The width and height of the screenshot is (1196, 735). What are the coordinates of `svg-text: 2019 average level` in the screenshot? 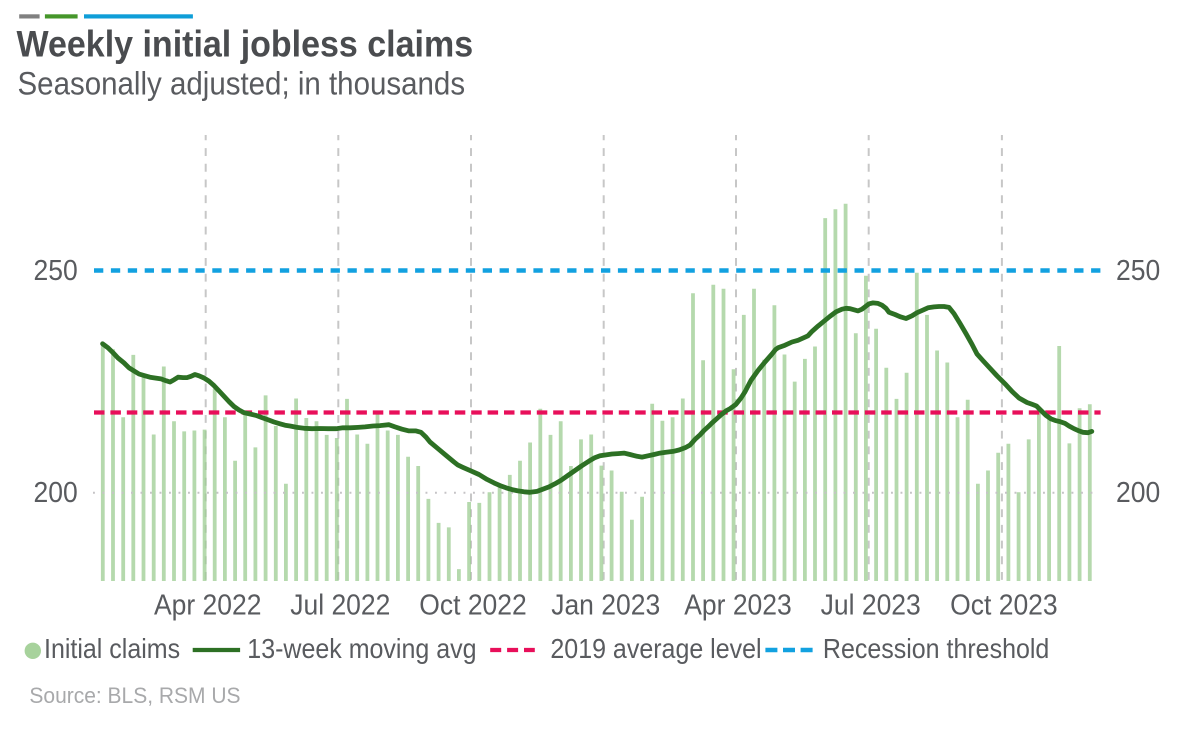 It's located at (655, 649).